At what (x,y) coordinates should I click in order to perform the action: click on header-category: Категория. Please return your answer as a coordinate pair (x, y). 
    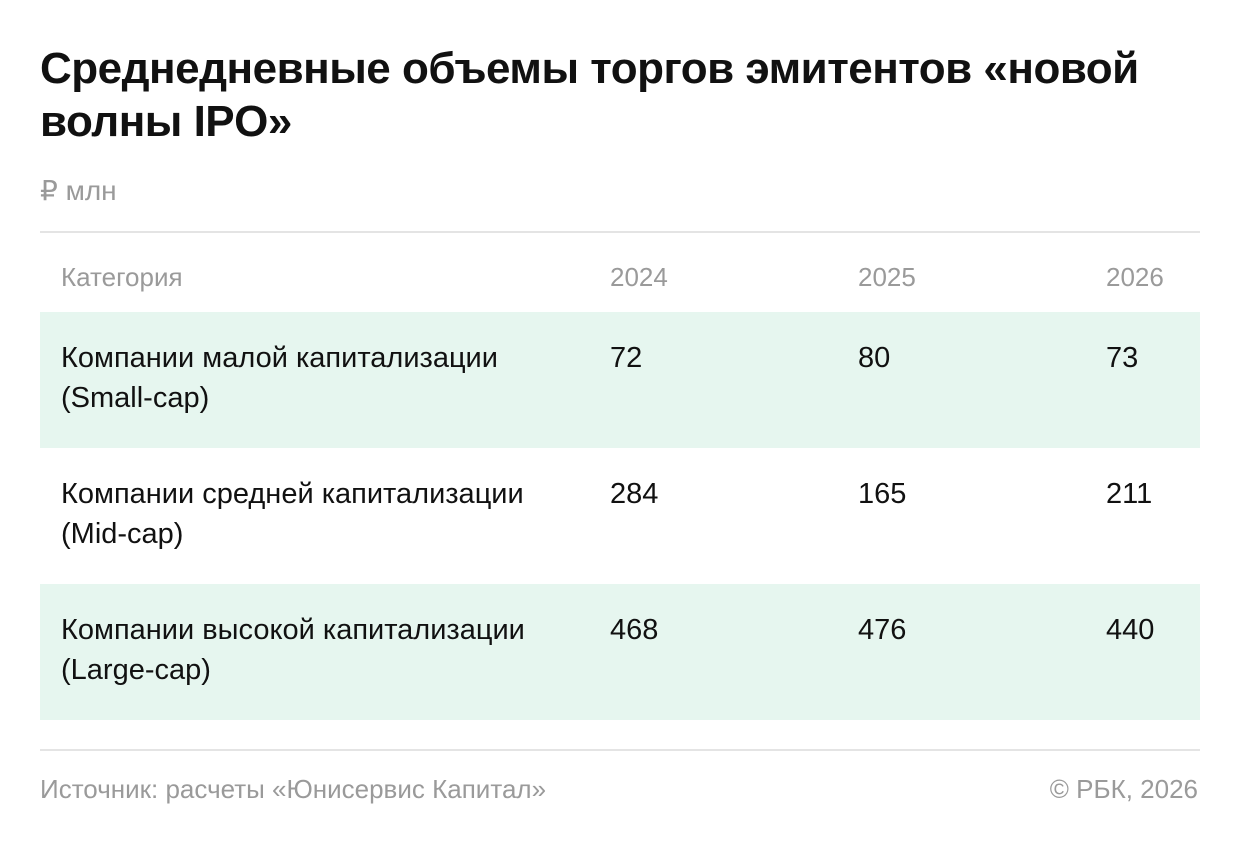
    Looking at the image, I should click on (122, 277).